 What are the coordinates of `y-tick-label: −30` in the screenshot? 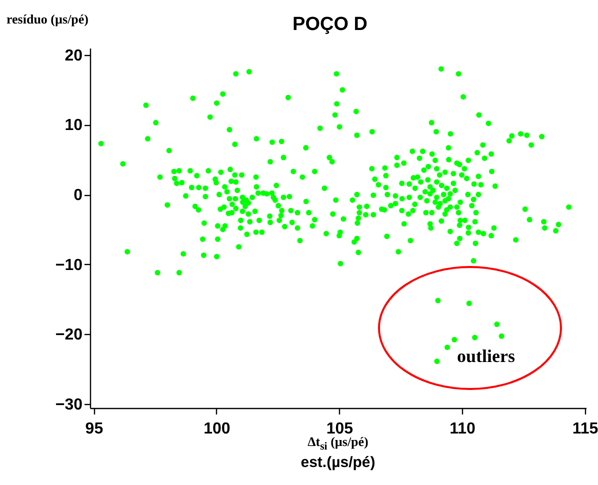 It's located at (69, 405).